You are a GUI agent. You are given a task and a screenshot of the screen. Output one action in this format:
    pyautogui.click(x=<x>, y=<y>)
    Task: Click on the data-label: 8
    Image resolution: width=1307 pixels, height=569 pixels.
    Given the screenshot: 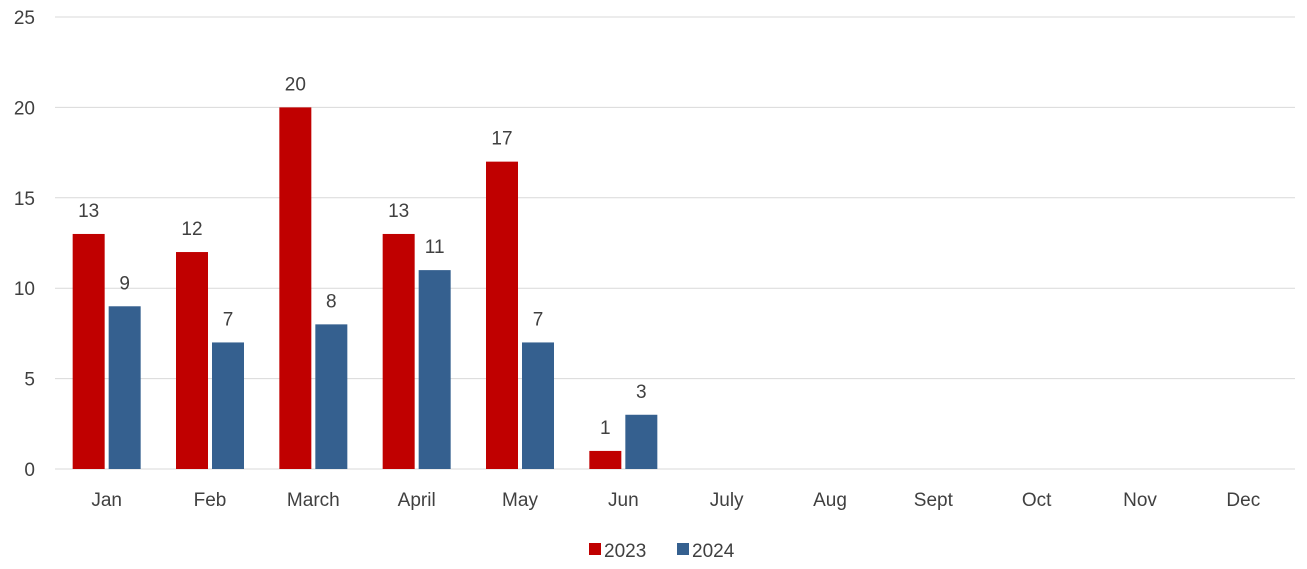 What is the action you would take?
    pyautogui.click(x=331, y=301)
    